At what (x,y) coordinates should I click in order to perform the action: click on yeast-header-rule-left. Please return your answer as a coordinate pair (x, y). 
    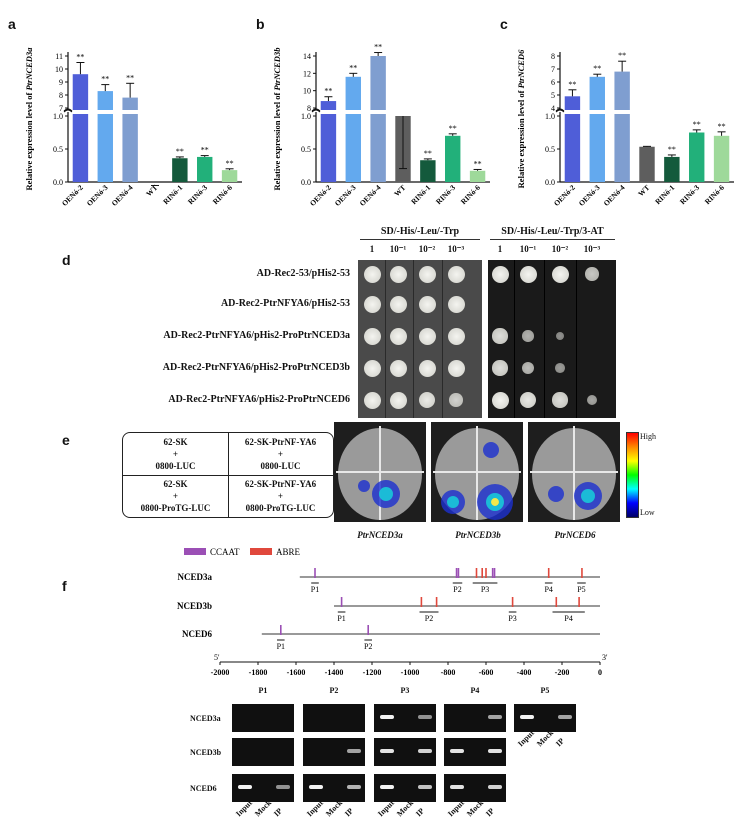
    Looking at the image, I should click on (420, 239).